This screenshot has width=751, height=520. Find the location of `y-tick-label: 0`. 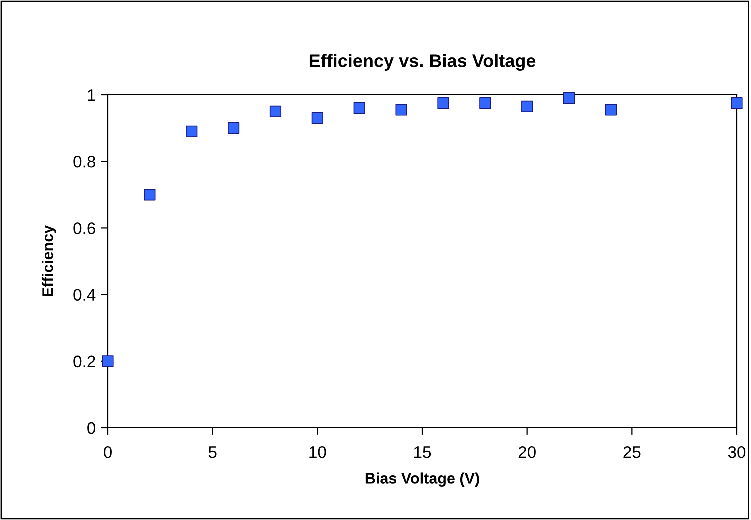

y-tick-label: 0 is located at coordinates (92, 428).